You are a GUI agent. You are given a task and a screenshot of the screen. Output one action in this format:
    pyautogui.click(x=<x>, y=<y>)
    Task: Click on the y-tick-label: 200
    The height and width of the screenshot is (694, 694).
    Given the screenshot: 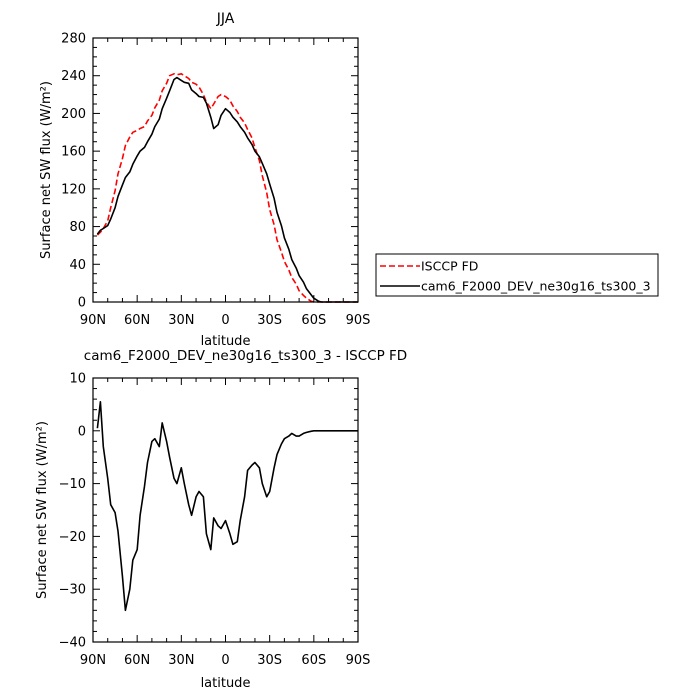 What is the action you would take?
    pyautogui.click(x=73, y=114)
    